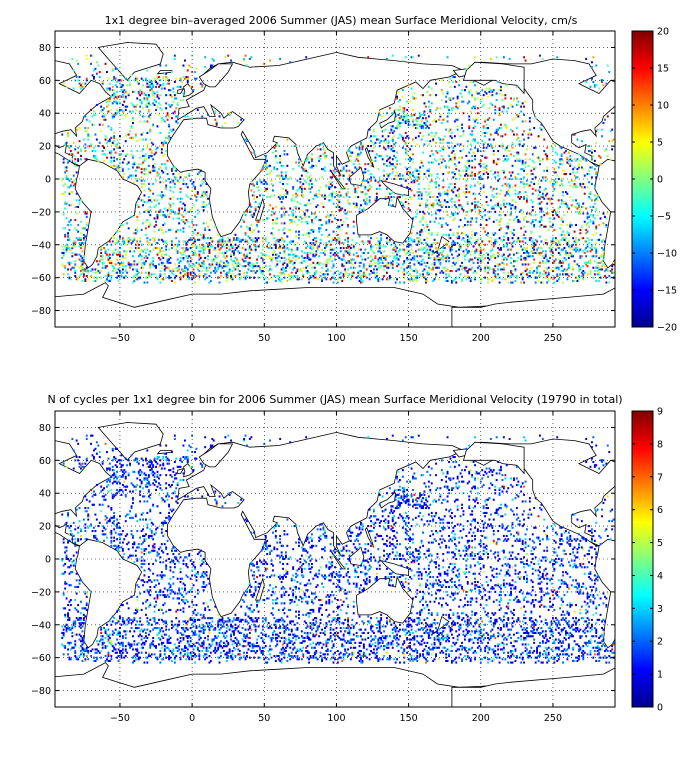 The image size is (696, 760). Describe the element at coordinates (108, 213) in the screenshot. I see `landmass` at that location.